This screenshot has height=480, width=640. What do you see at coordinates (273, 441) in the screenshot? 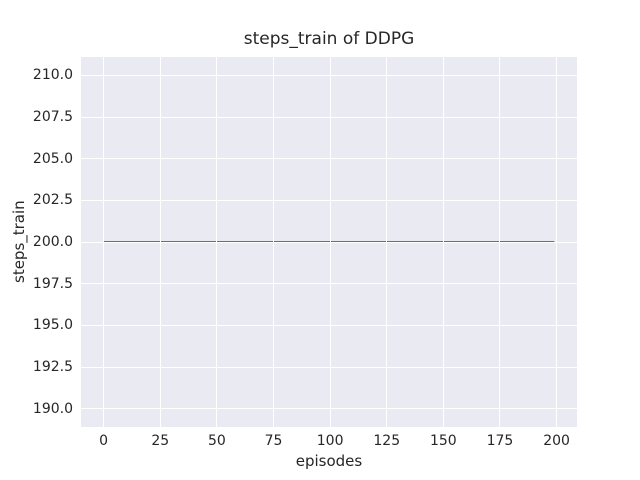
I see `x-tick-label: 75` at bounding box center [273, 441].